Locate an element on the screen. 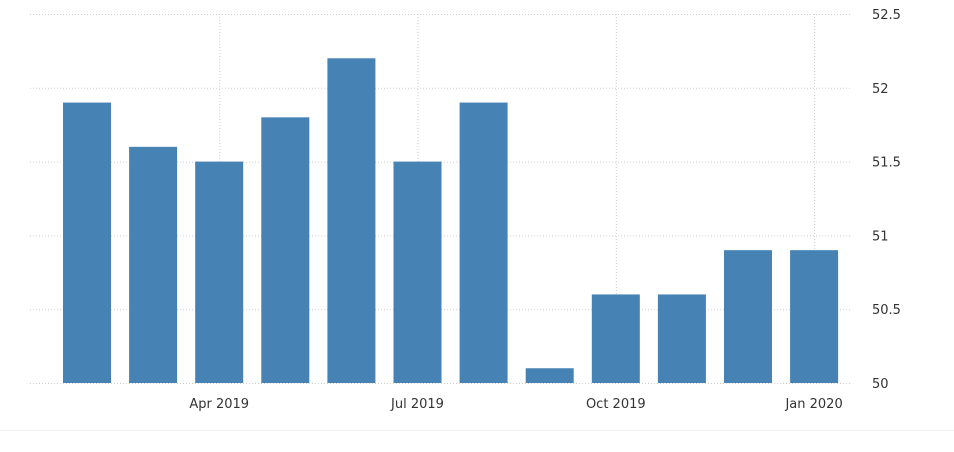  x-tick-label: Jul 2019 is located at coordinates (417, 404).